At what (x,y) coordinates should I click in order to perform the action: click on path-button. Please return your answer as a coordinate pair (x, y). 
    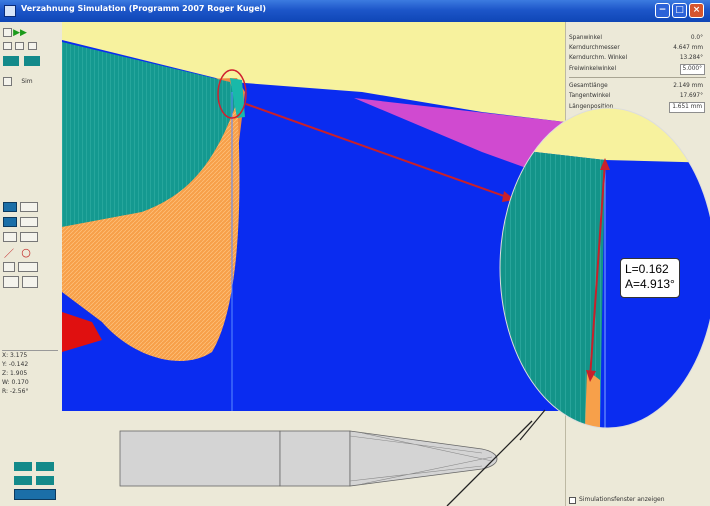
    Looking at the image, I should click on (45, 480).